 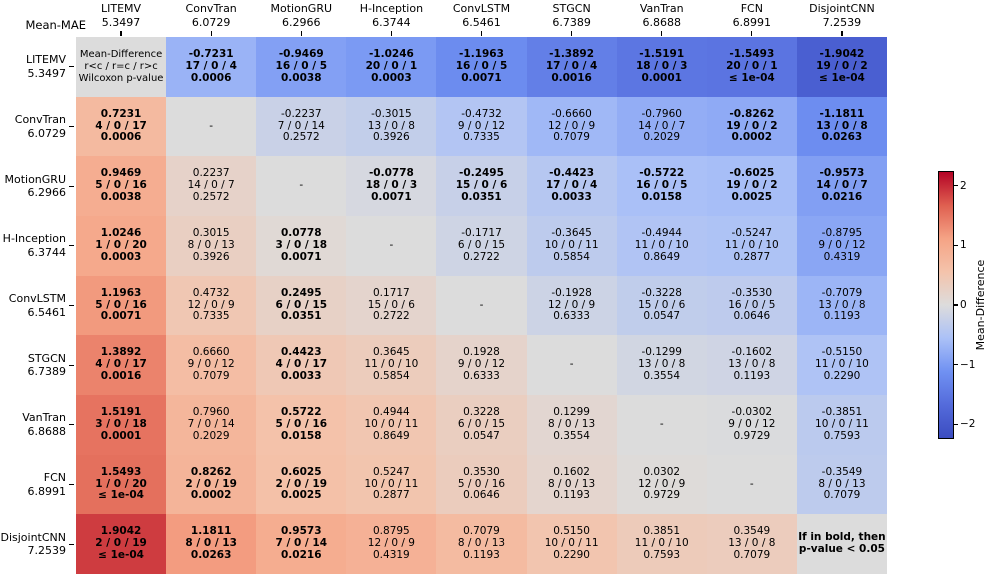 What do you see at coordinates (391, 65) in the screenshot?
I see `cell-win-tie-loss: 20 / 0 / 1` at bounding box center [391, 65].